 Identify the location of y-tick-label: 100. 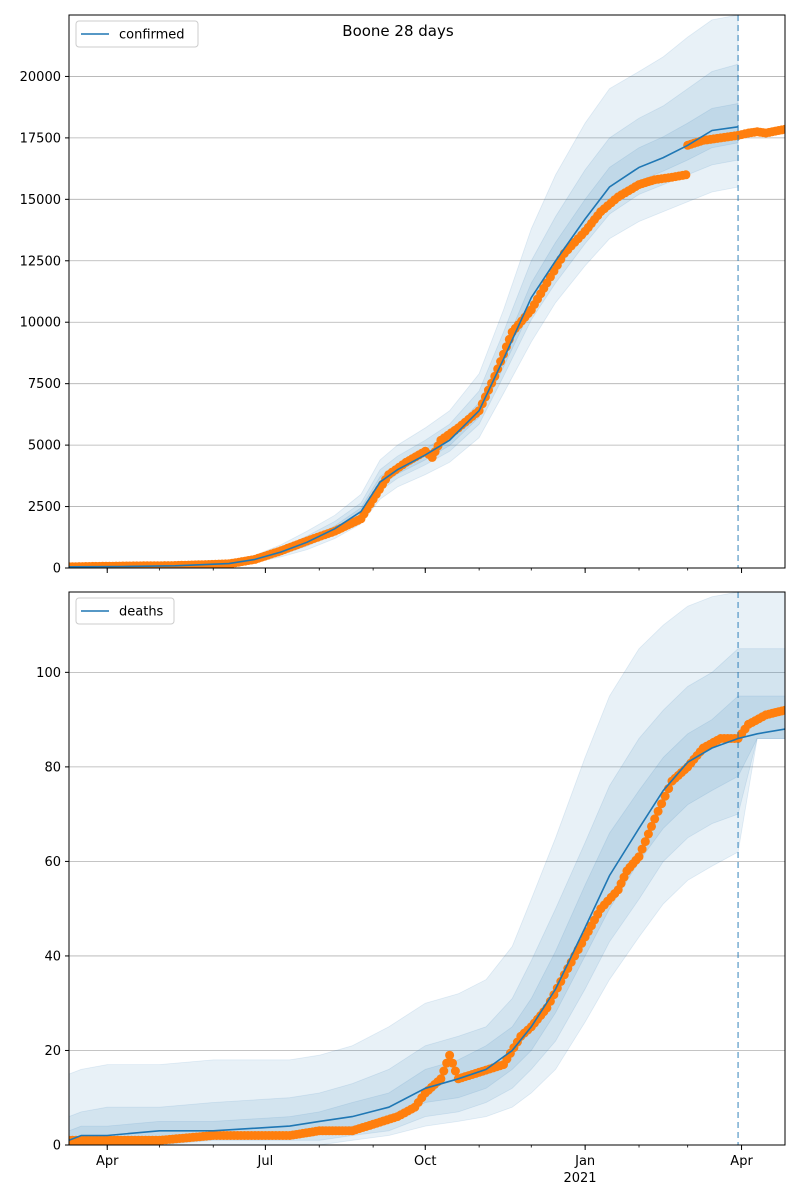
(48, 673).